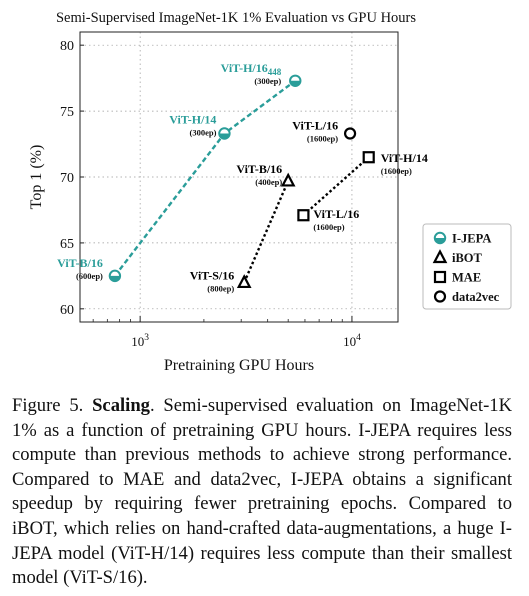 Image resolution: width=529 pixels, height=596 pixels. I want to click on legend-label-data2vec: data2vec, so click(476, 297).